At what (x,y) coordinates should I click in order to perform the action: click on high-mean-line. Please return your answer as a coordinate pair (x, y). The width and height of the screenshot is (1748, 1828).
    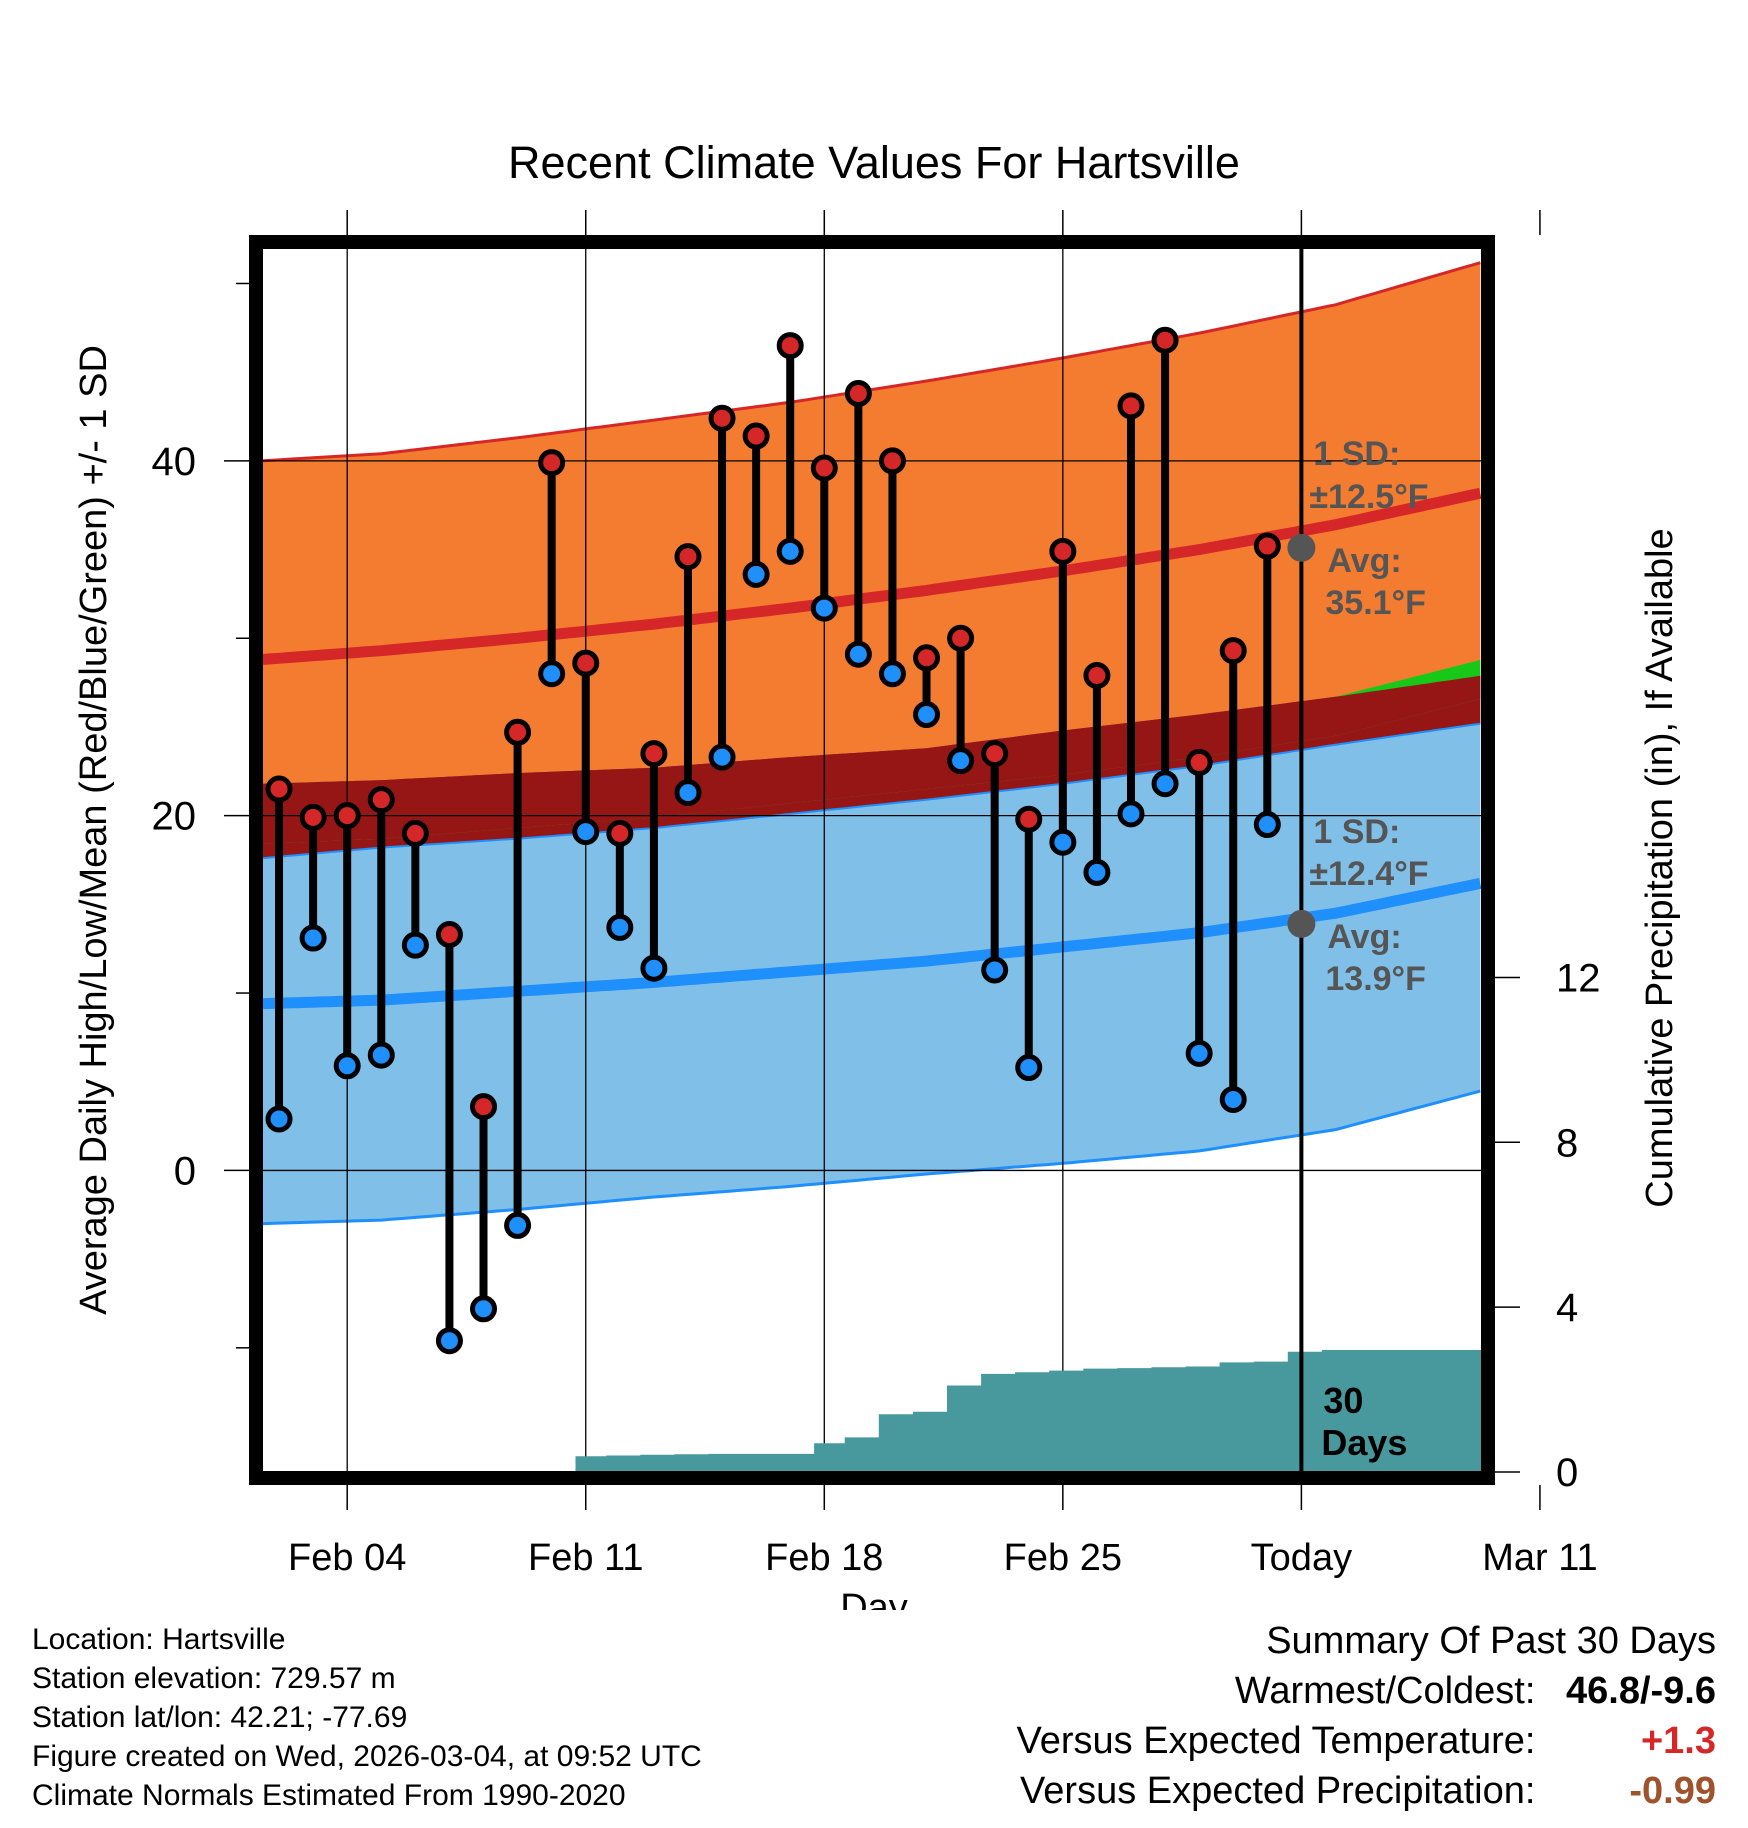
    Looking at the image, I should click on (872, 576).